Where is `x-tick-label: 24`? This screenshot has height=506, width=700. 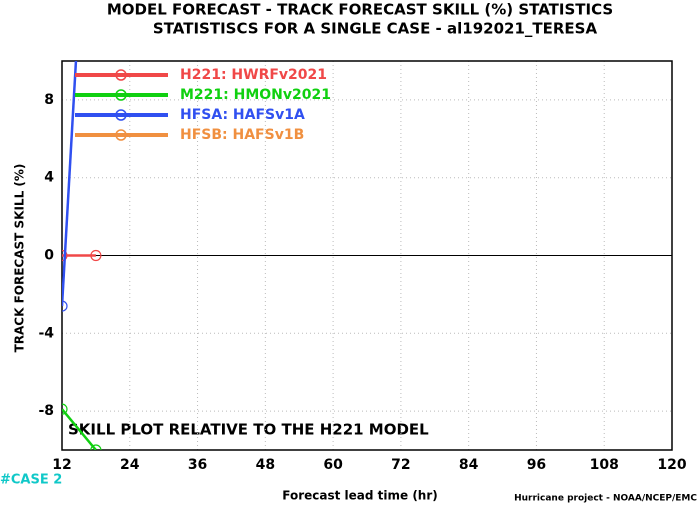 x-tick-label: 24 is located at coordinates (130, 465).